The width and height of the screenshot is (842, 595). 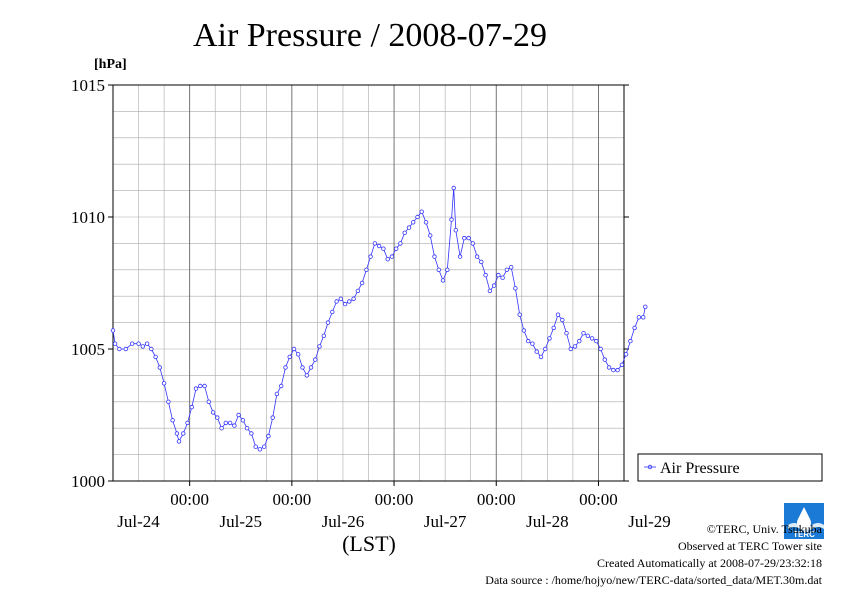 I want to click on x-day-label: Jul-28, so click(x=547, y=521).